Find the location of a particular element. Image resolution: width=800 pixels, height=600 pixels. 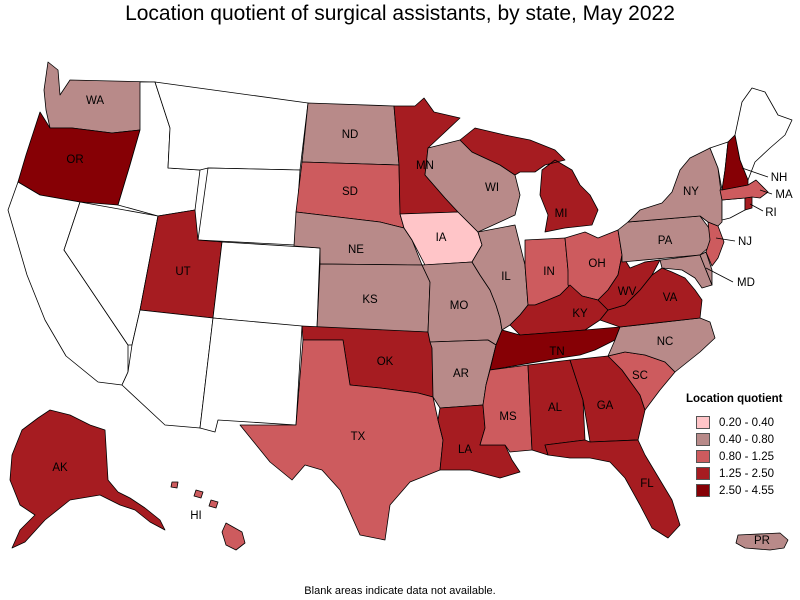

label-MI: MI is located at coordinates (561, 214).